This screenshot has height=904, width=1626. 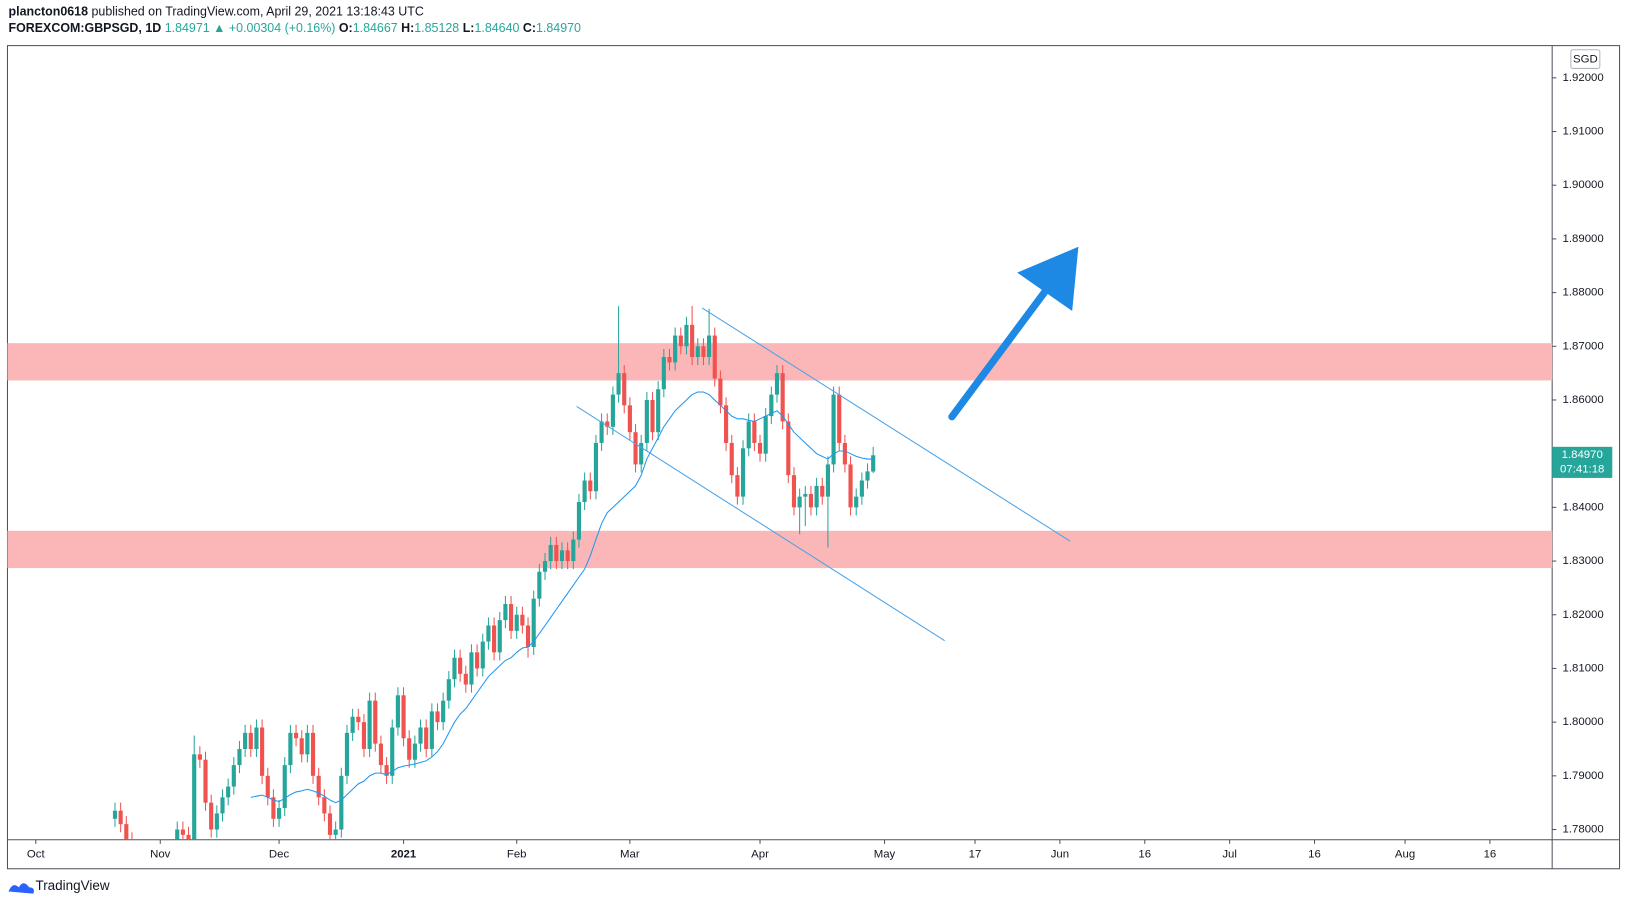 I want to click on x-tick-label: Feb, so click(x=517, y=854).